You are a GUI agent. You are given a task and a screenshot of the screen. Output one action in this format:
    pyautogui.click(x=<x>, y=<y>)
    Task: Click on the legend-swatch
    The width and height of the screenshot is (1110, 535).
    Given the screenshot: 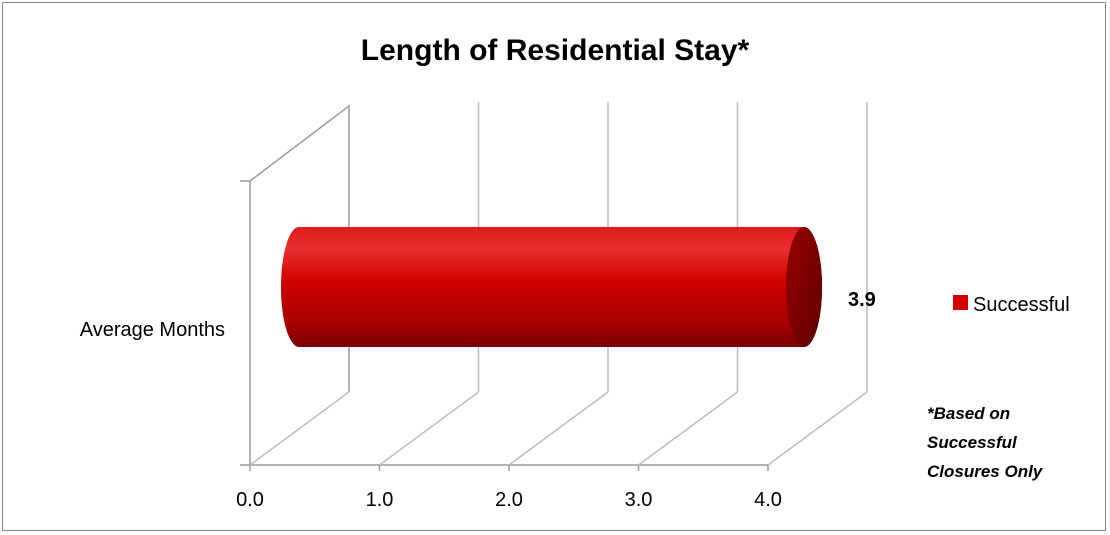 What is the action you would take?
    pyautogui.click(x=960, y=302)
    